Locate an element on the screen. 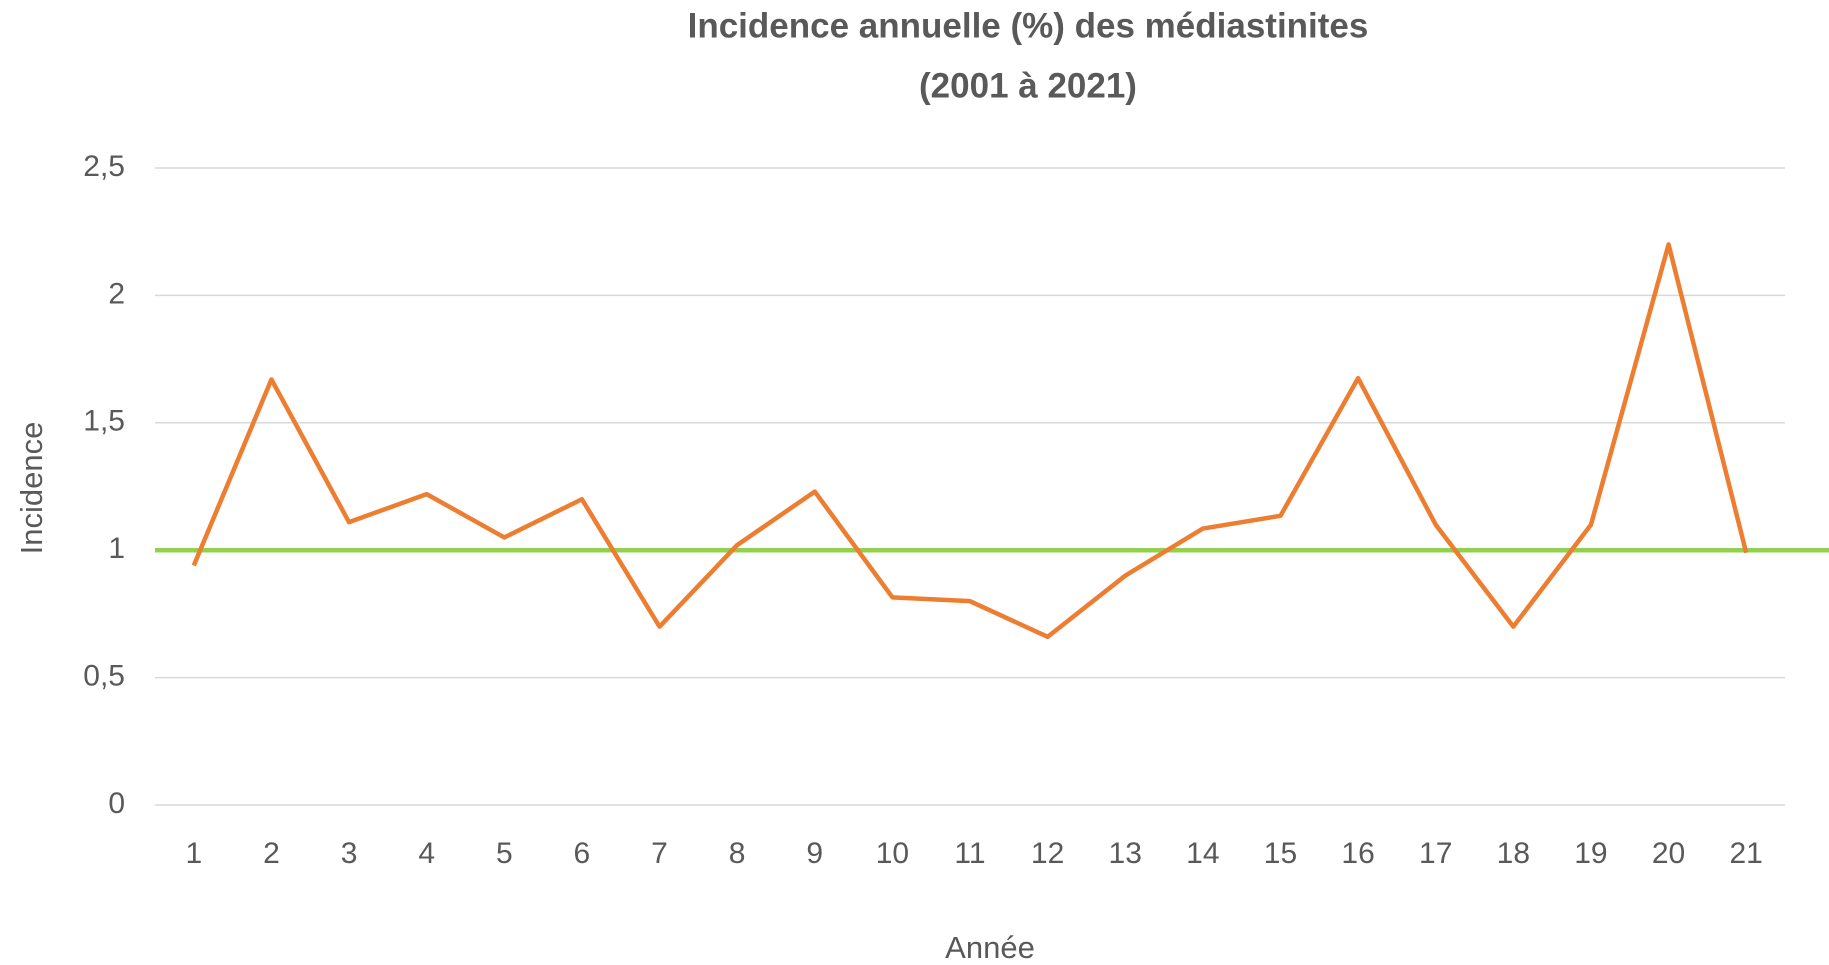  x-tick-label: 2 is located at coordinates (271, 853).